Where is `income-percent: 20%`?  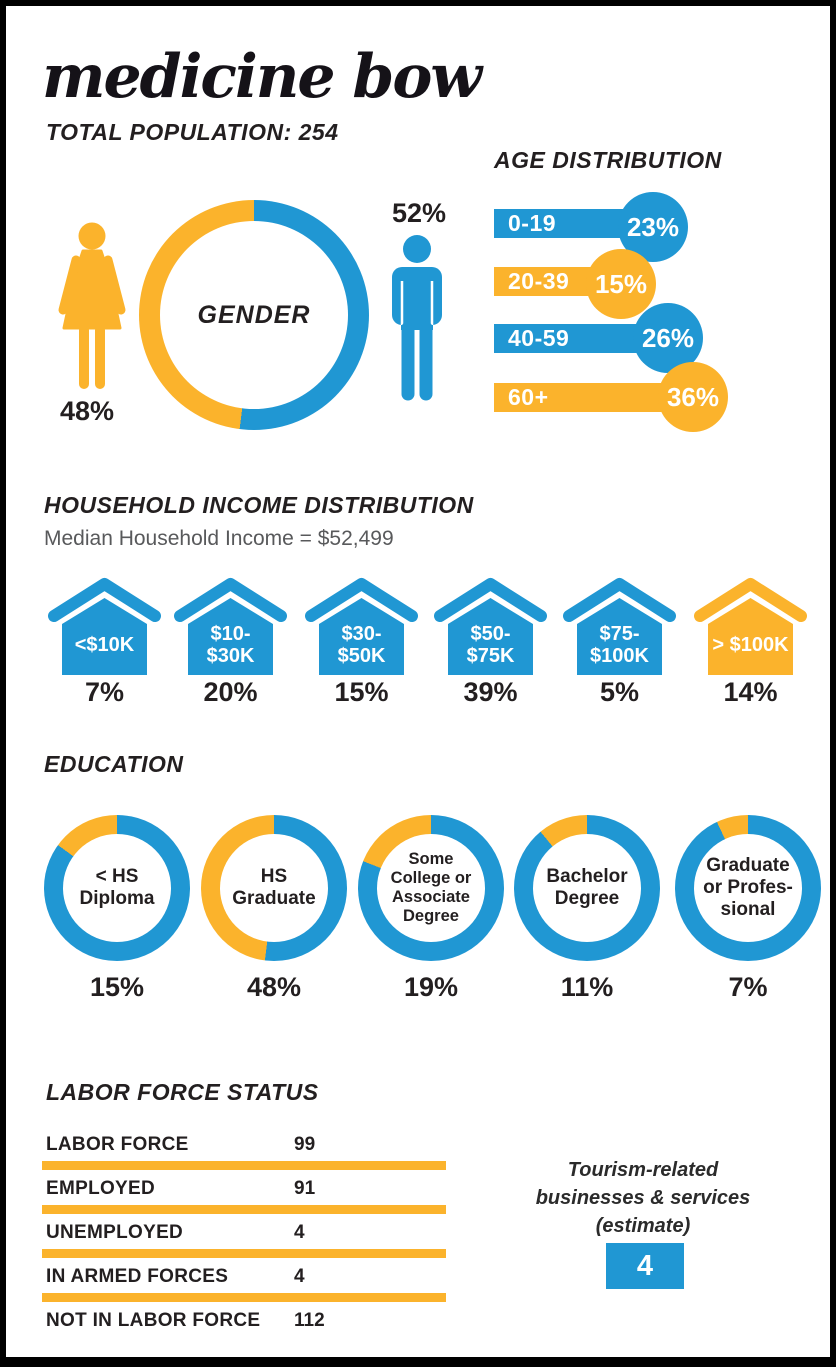 income-percent: 20% is located at coordinates (230, 692).